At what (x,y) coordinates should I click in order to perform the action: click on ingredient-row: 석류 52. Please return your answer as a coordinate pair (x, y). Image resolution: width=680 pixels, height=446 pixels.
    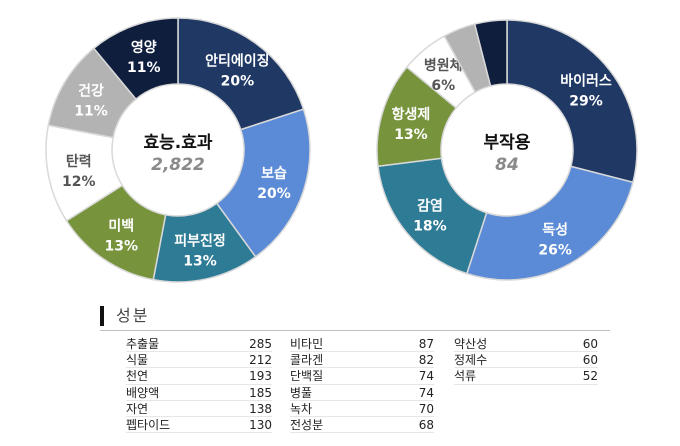
    Looking at the image, I should click on (526, 376).